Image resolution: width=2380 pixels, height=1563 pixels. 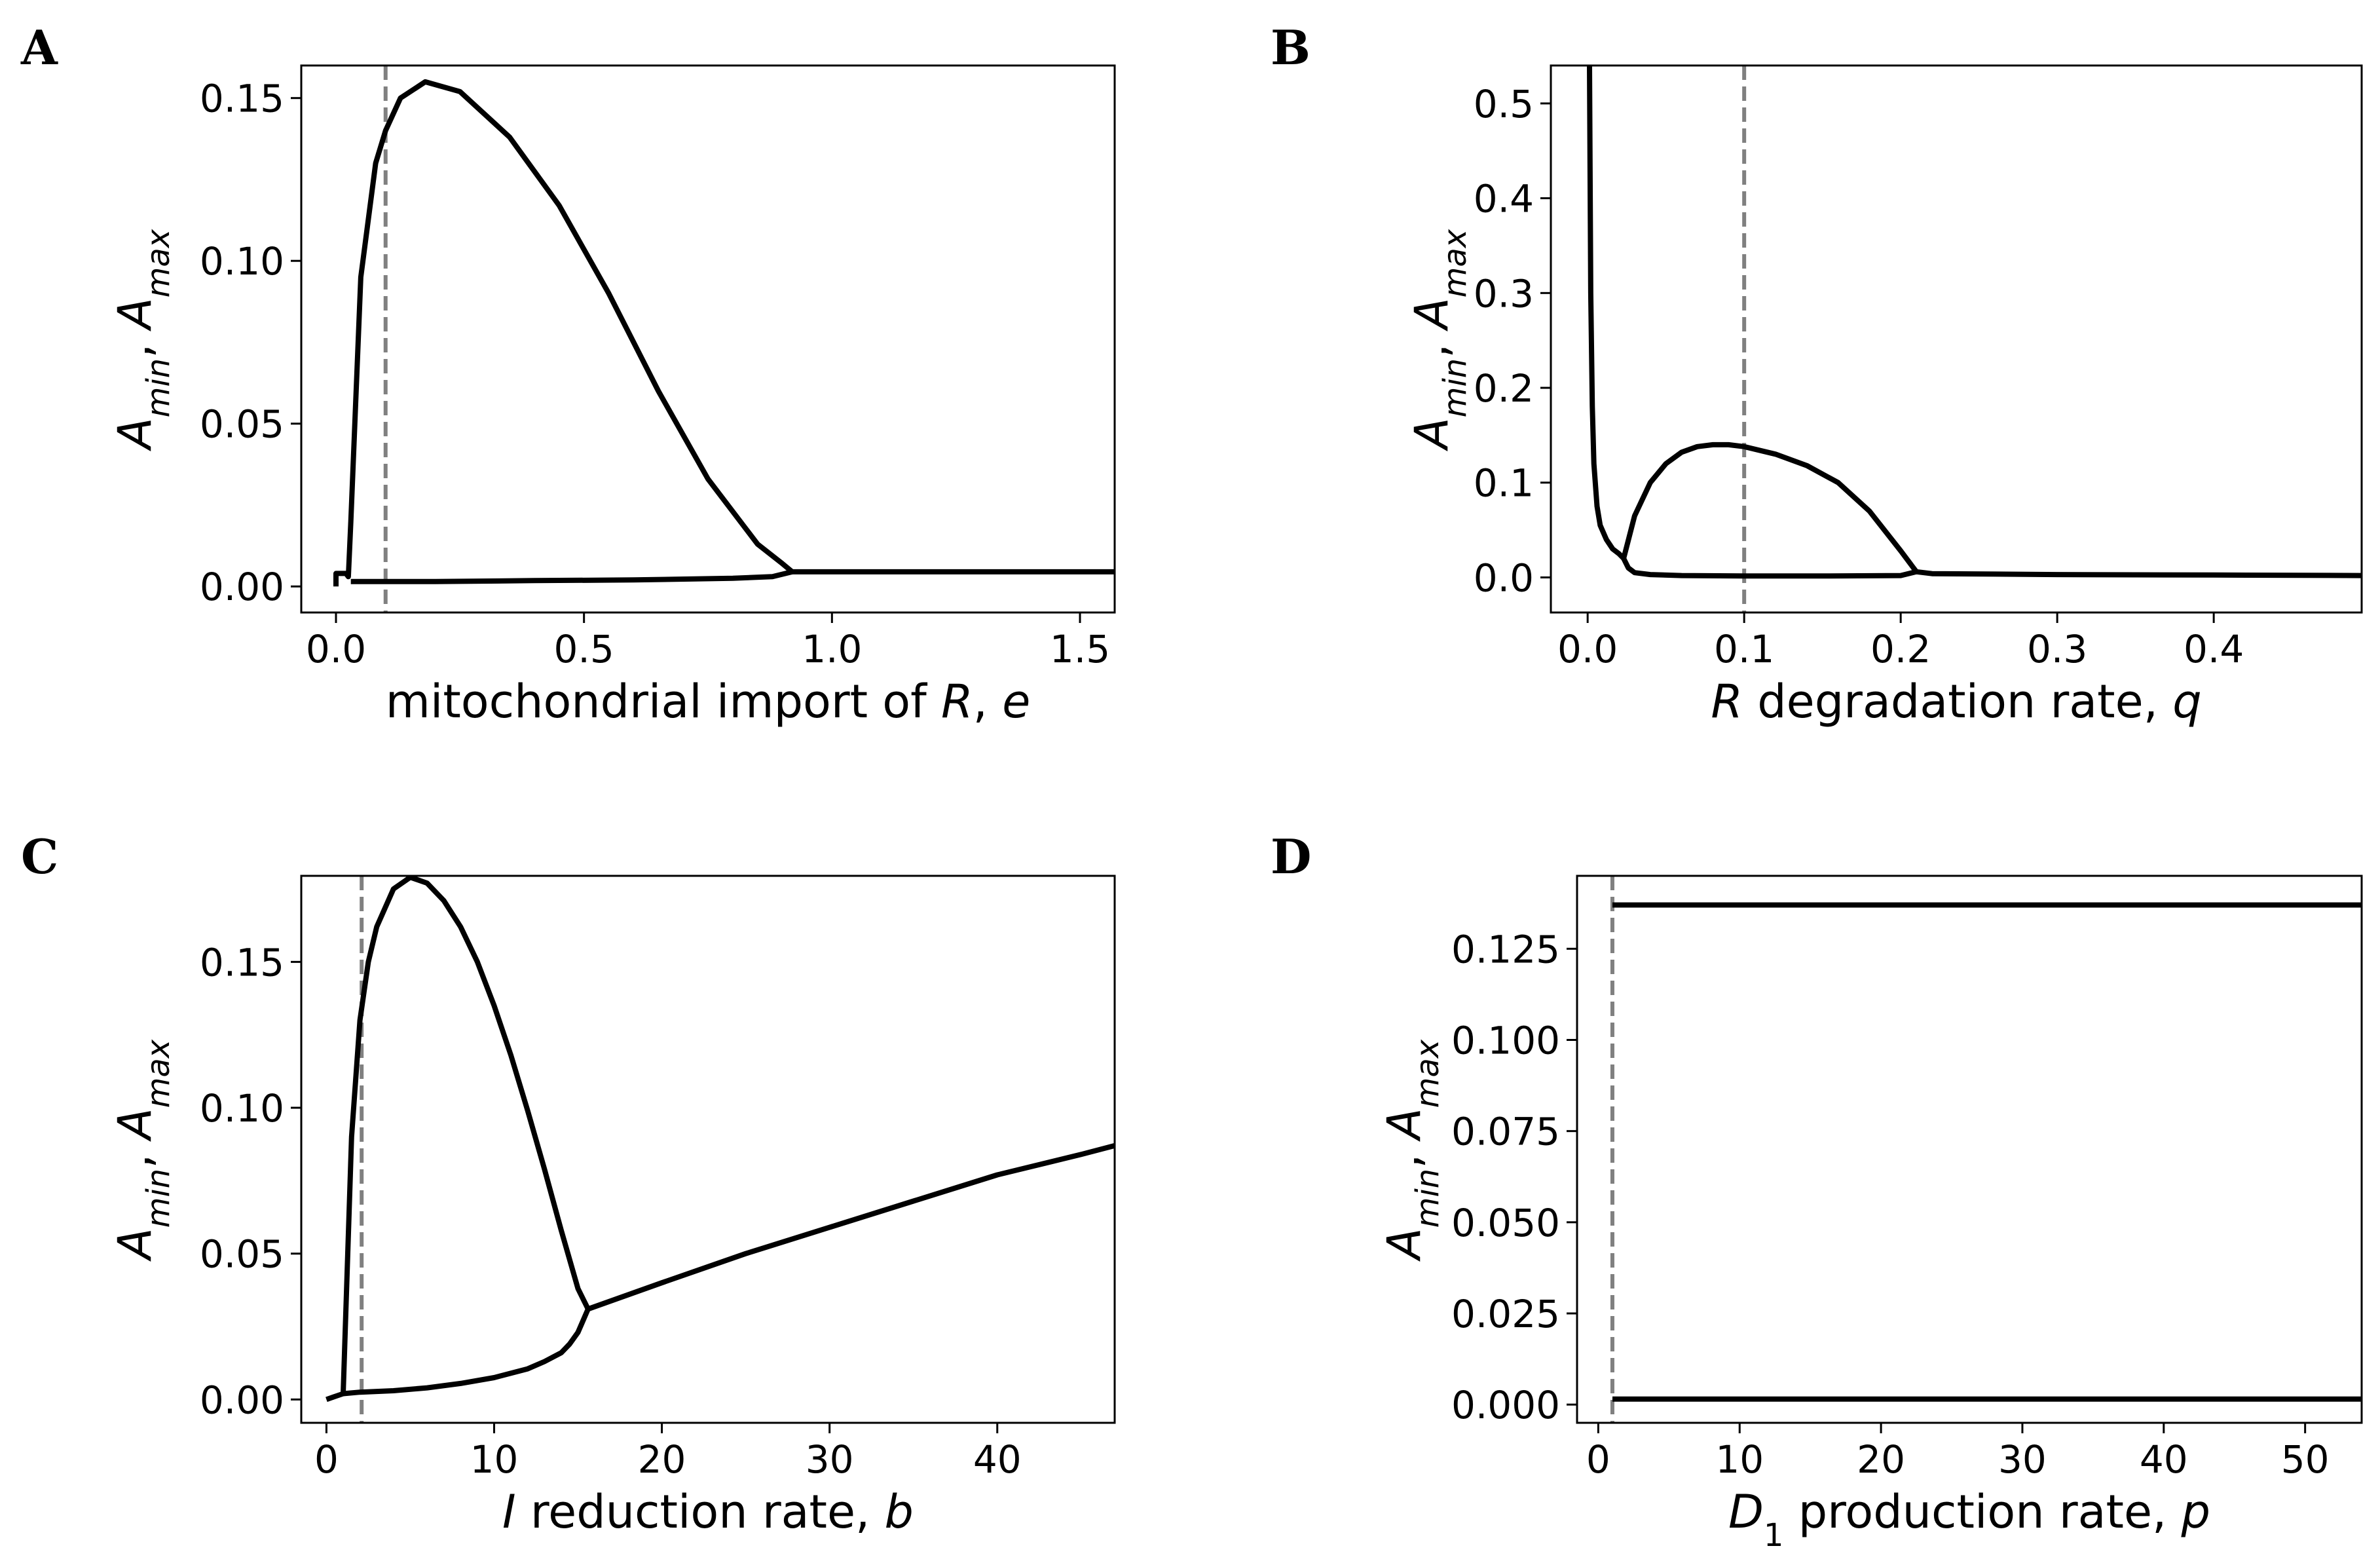 What do you see at coordinates (1291, 47) in the screenshot?
I see `panel-label: B` at bounding box center [1291, 47].